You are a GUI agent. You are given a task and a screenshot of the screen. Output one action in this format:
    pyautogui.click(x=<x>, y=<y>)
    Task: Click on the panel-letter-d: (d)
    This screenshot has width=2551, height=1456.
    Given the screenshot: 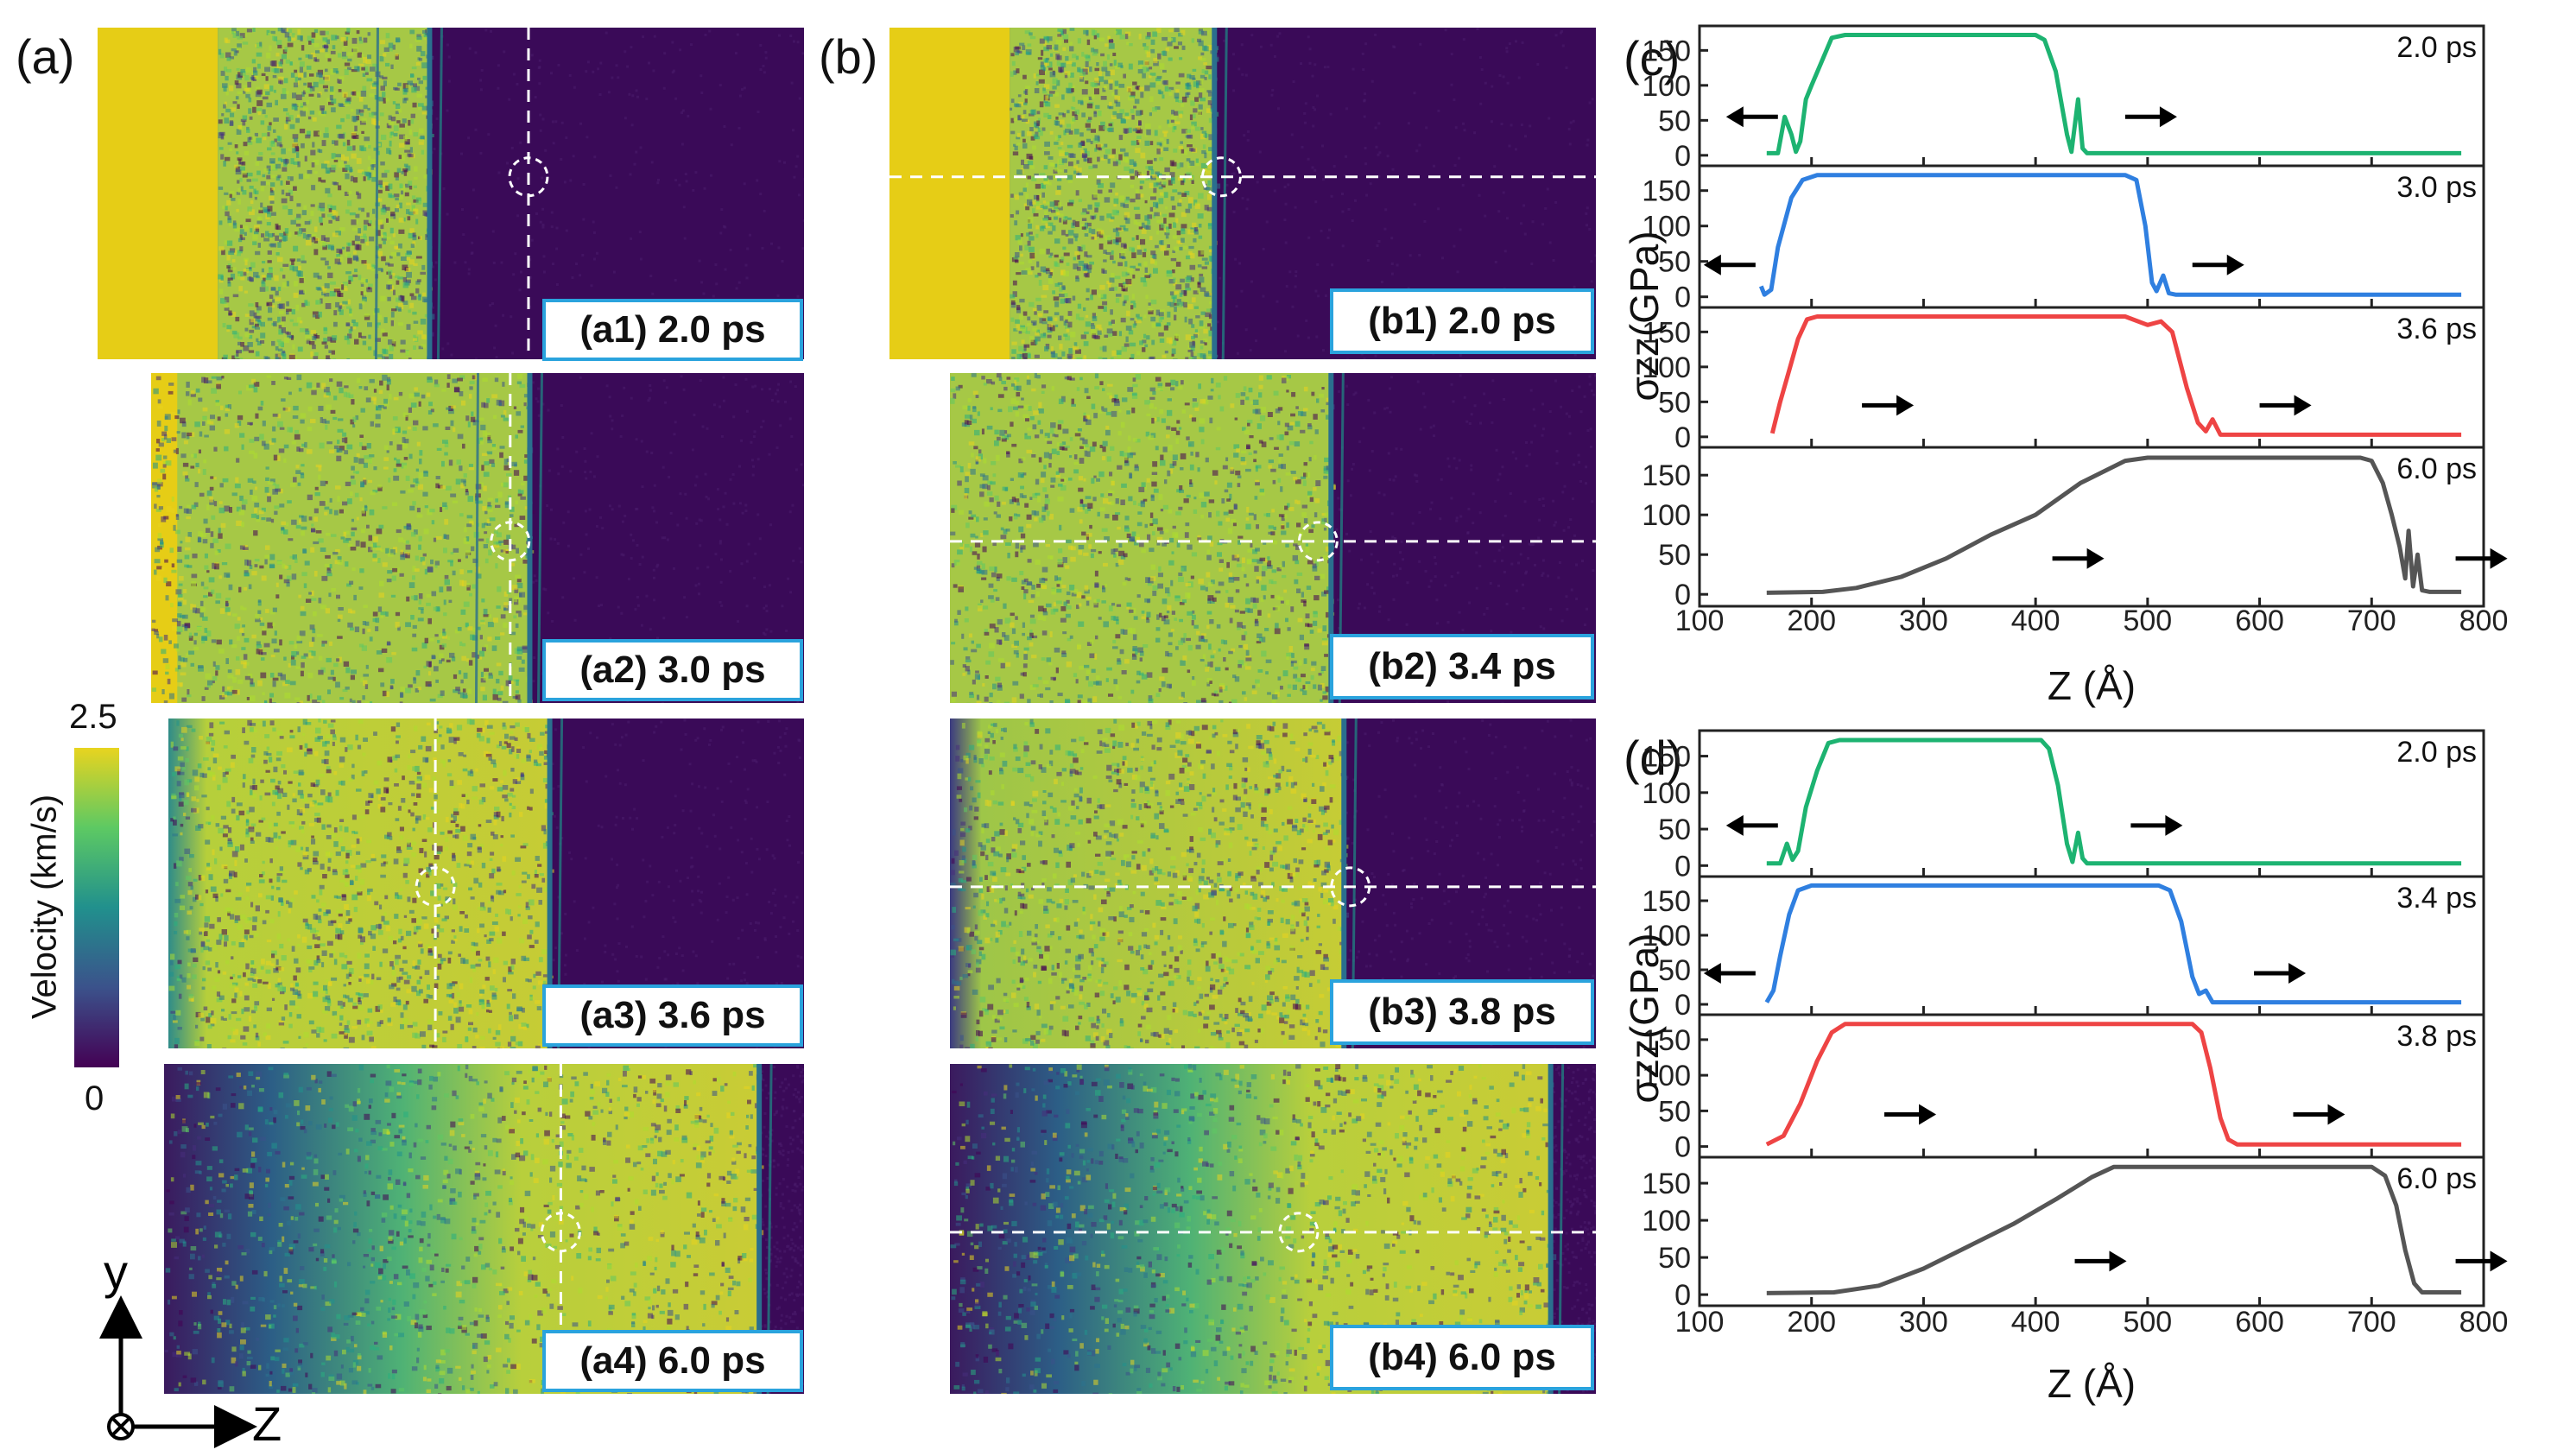 What is the action you would take?
    pyautogui.click(x=1653, y=758)
    